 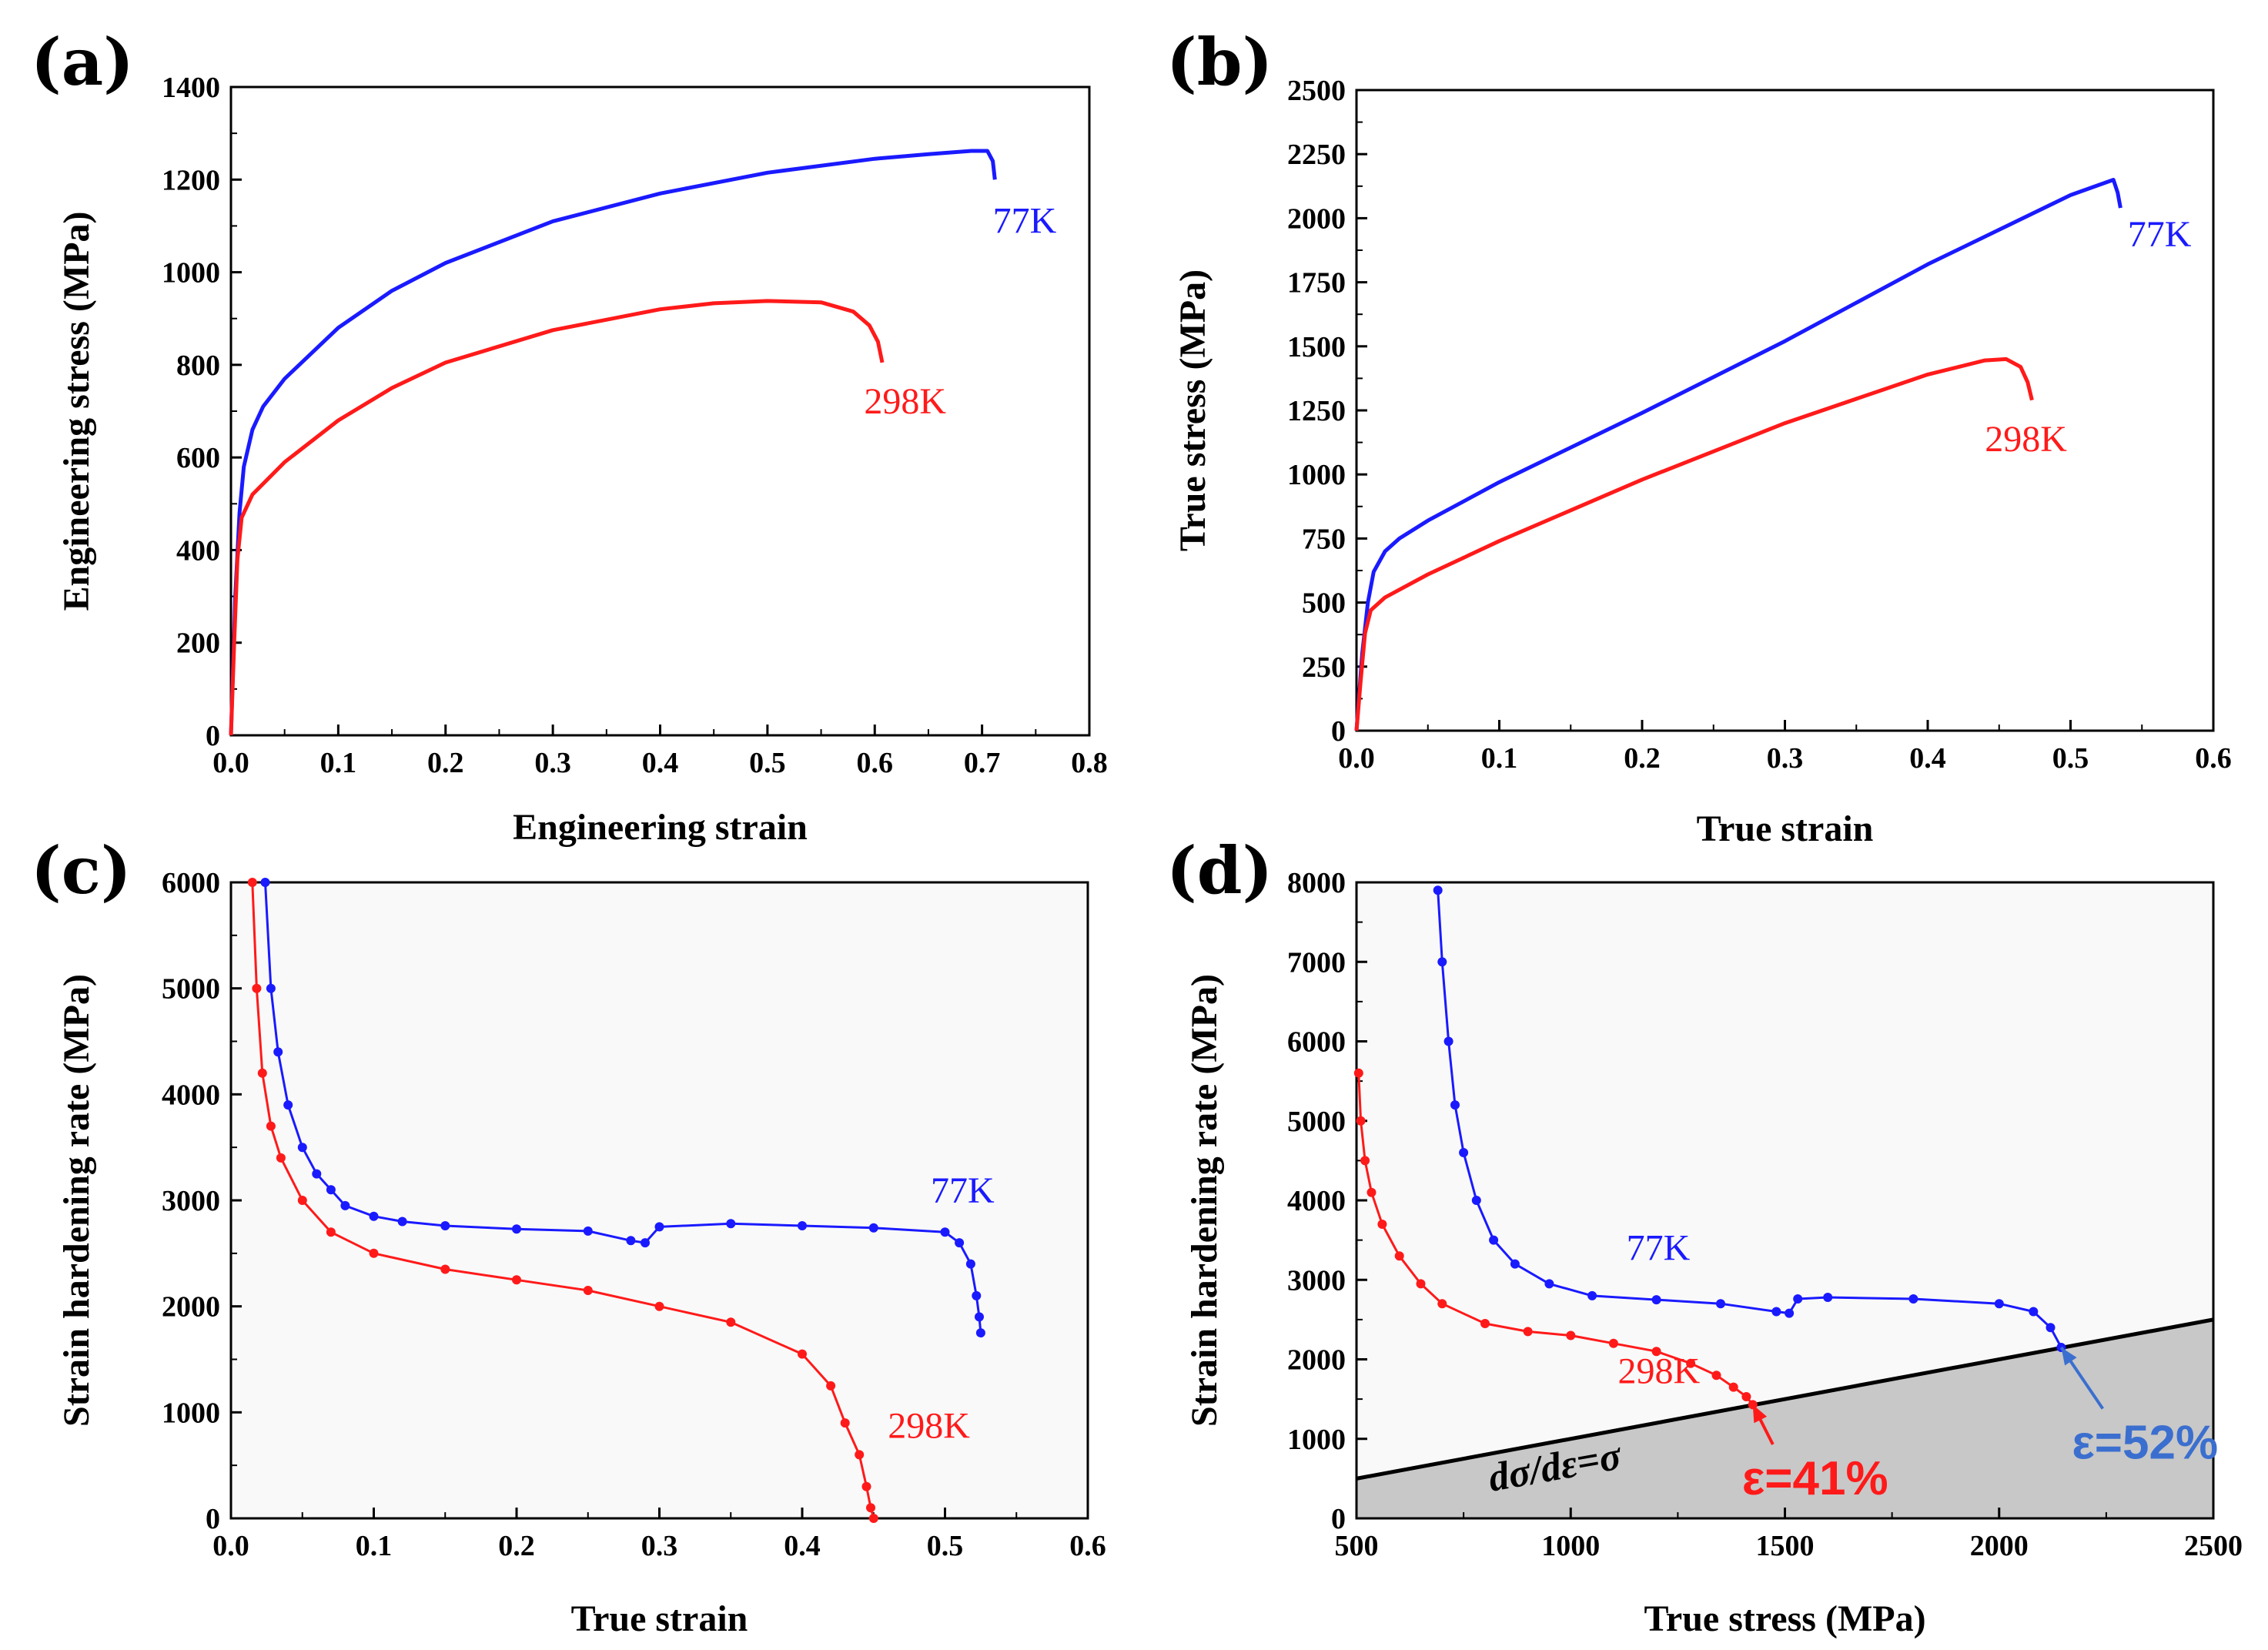 What do you see at coordinates (767, 763) in the screenshot?
I see `x-tick-label: 0.5` at bounding box center [767, 763].